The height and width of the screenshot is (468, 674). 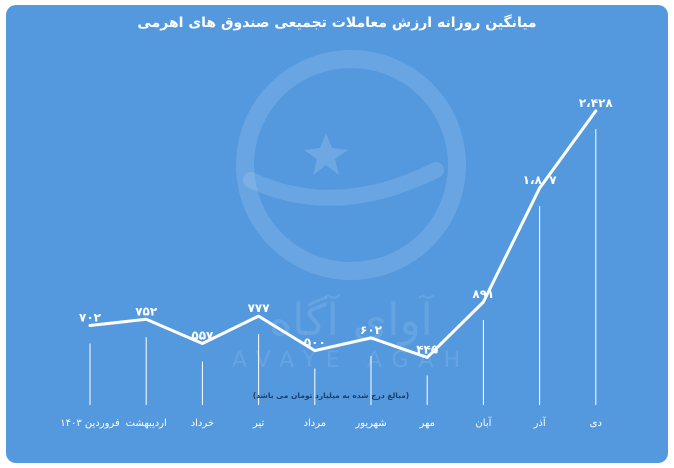 I want to click on x-tick-label: مرداد, so click(x=315, y=423).